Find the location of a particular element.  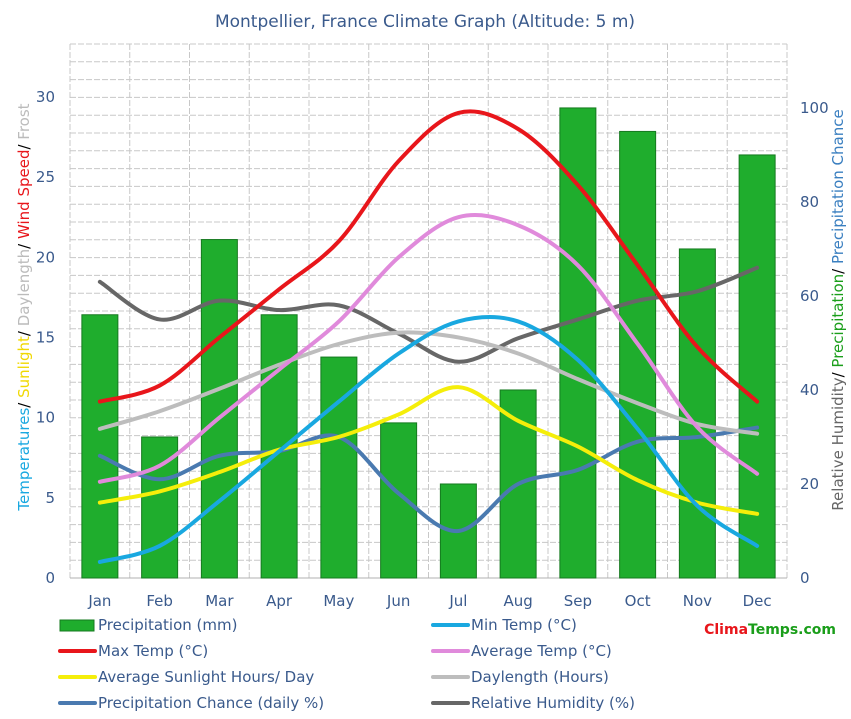

precipitation-bar-jan is located at coordinates (100, 446).